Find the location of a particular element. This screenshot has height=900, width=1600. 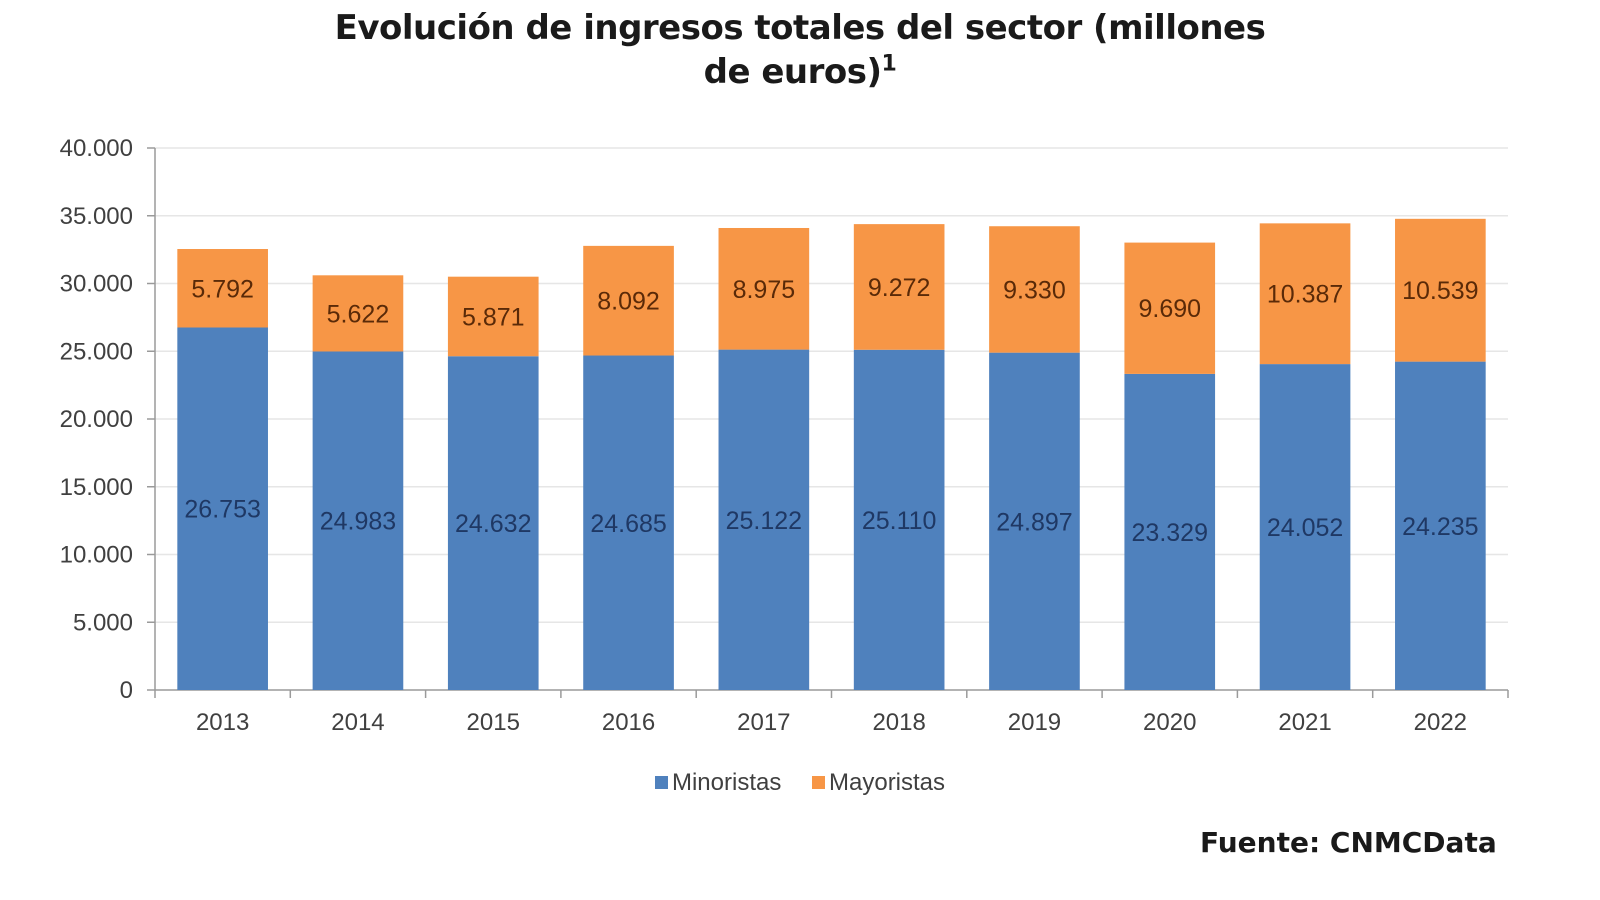

bar-minoristas-2022 is located at coordinates (1440, 525).